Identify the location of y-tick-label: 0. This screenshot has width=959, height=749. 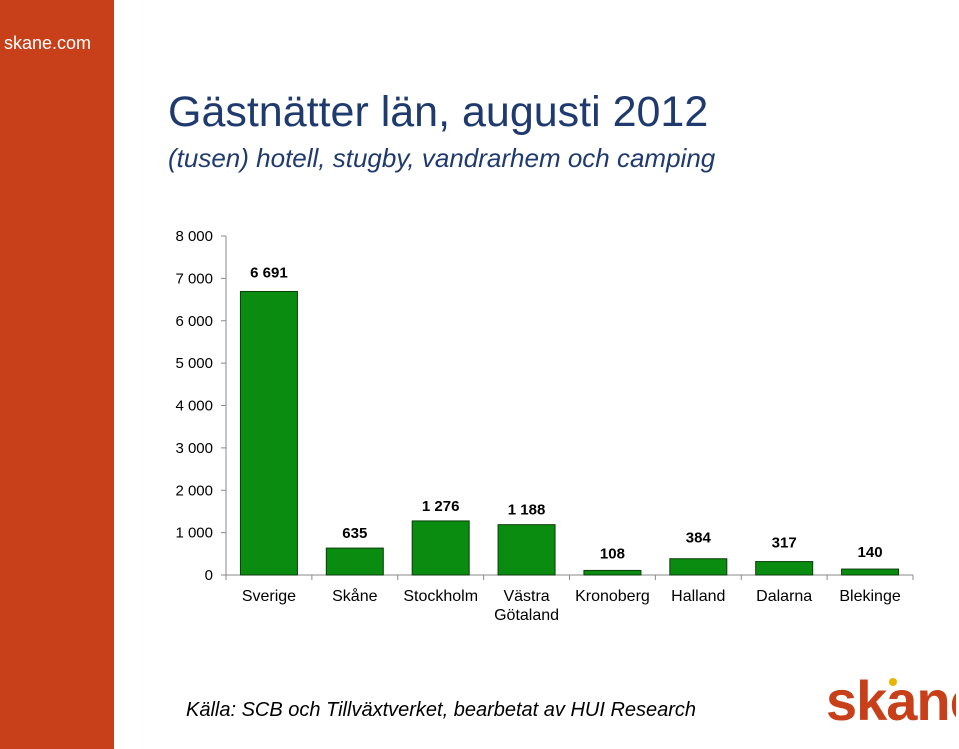
(209, 575).